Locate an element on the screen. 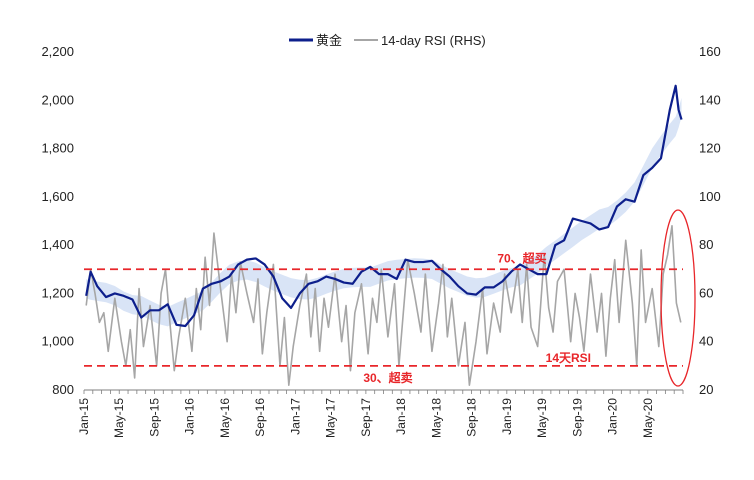 The image size is (754, 480). left-tick-label: 800 is located at coordinates (63, 389).